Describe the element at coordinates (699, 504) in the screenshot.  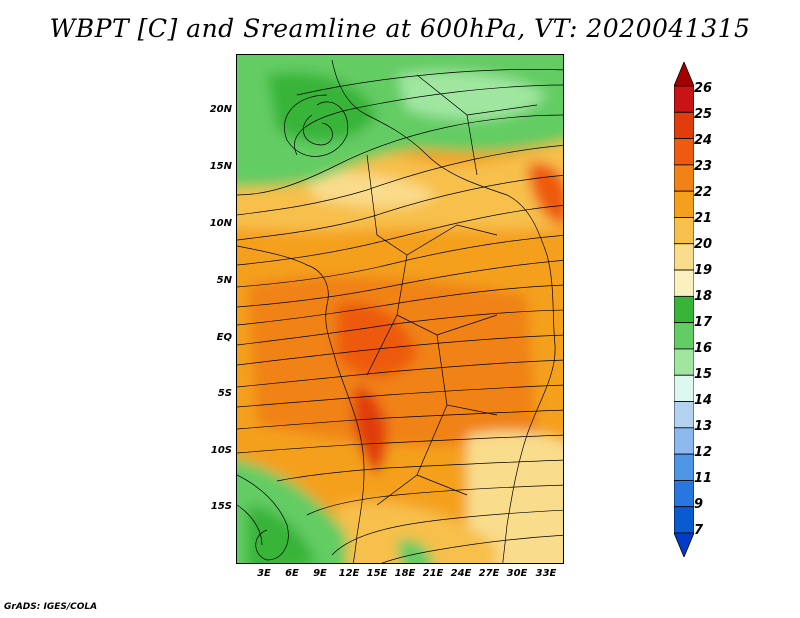
I see `colorbar-label-9: 9` at that location.